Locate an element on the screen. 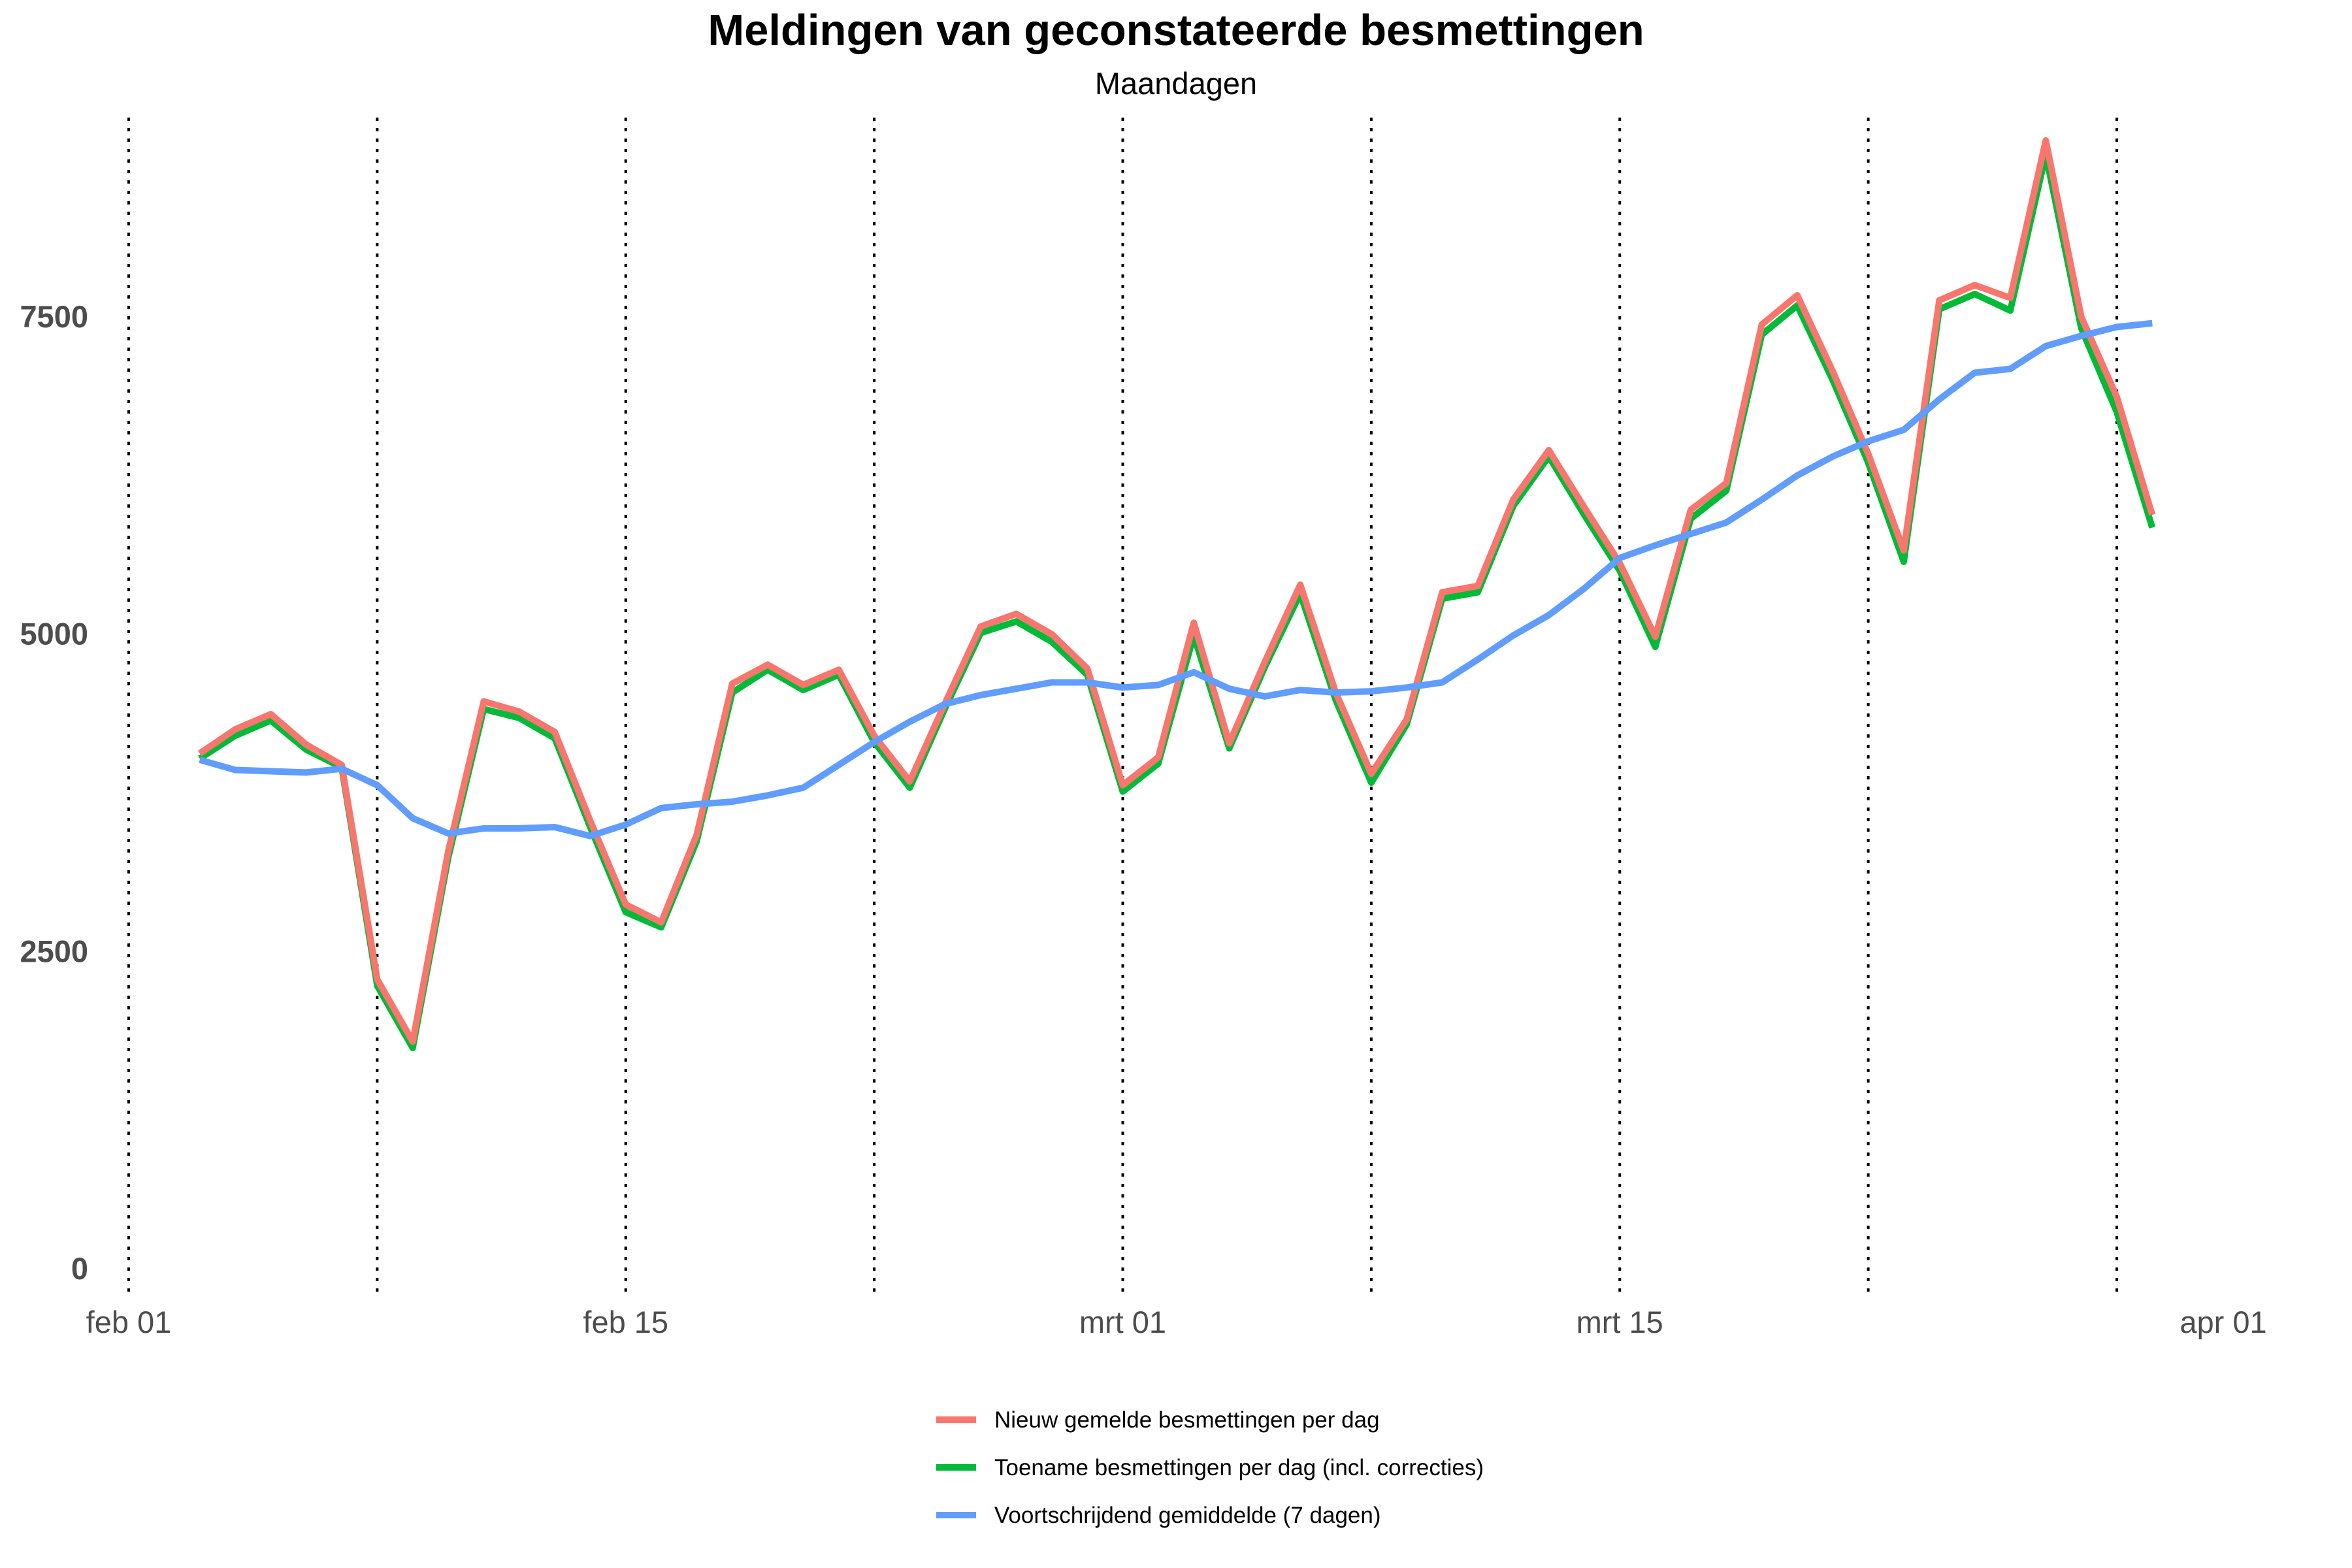 Image resolution: width=2352 pixels, height=1568 pixels. x-tick-label: mrt 15 is located at coordinates (1619, 1322).